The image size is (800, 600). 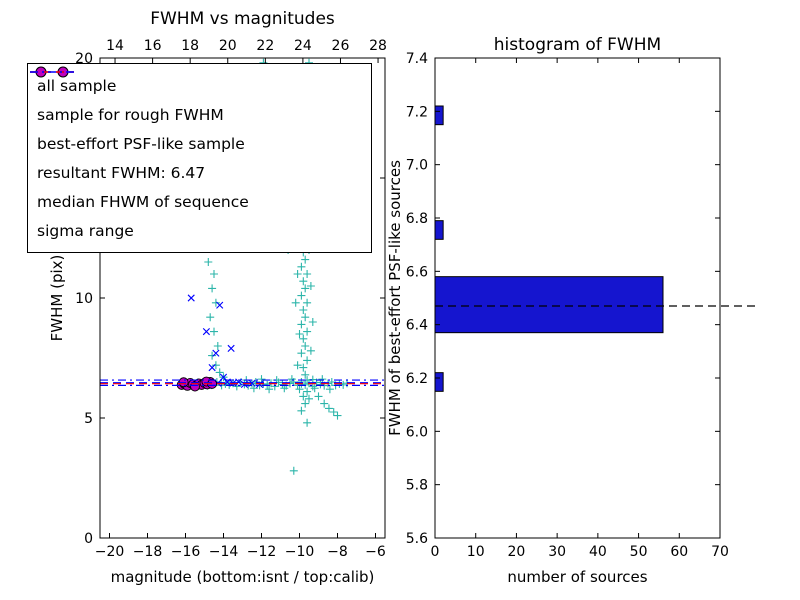 I want to click on legend-item-label: best-effort PSF-like sample, so click(x=141, y=143).